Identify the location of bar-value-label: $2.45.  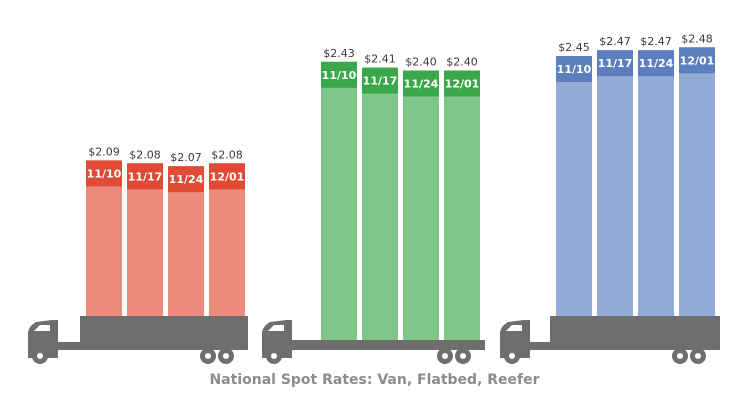
(574, 47).